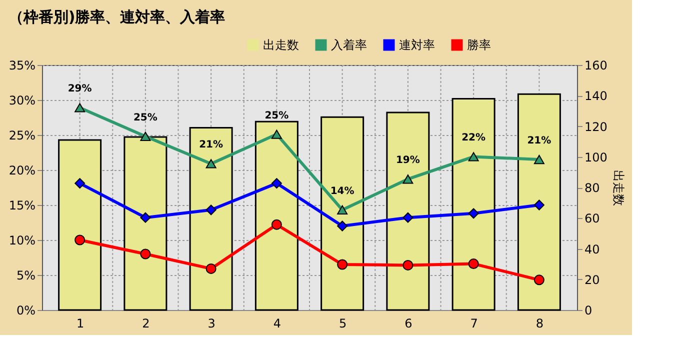 The height and width of the screenshot is (339, 691). I want to click on y-tick-label: 20%, so click(22, 171).